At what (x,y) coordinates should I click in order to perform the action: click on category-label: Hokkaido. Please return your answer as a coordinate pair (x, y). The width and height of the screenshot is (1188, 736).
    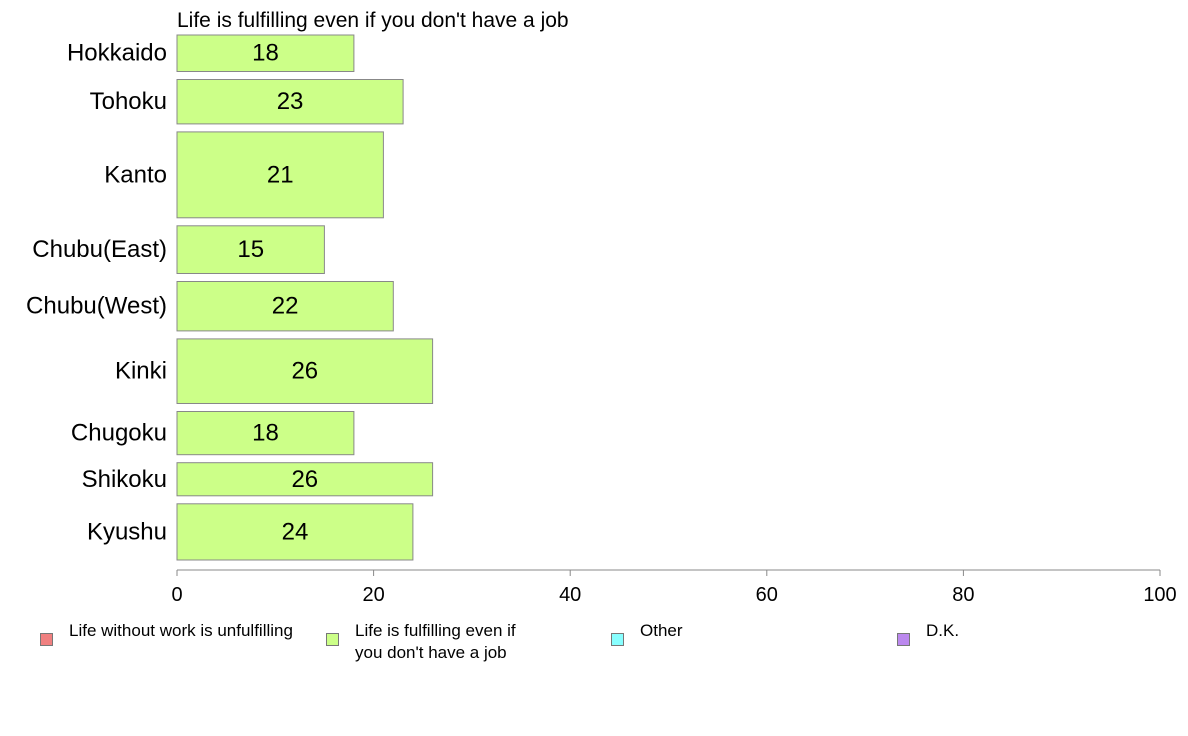
    Looking at the image, I should click on (117, 53).